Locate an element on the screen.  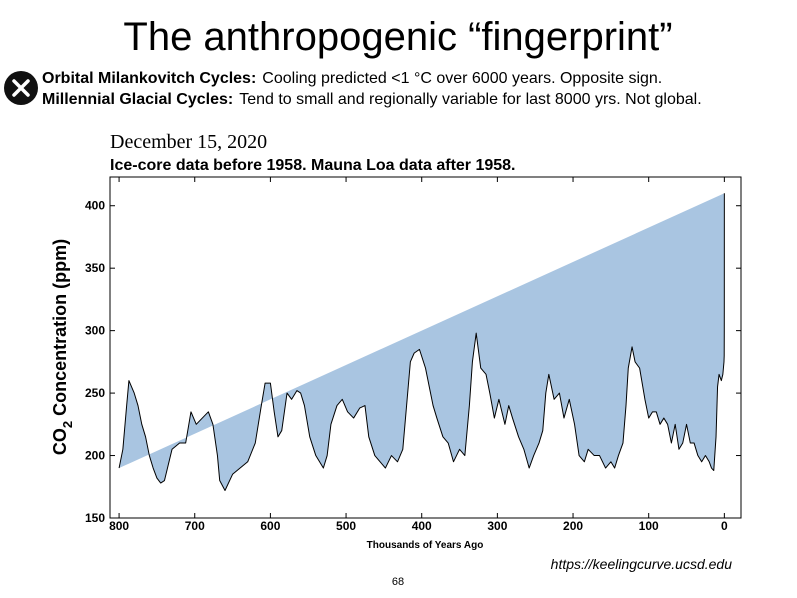
x-tick-label: 600 is located at coordinates (270, 526).